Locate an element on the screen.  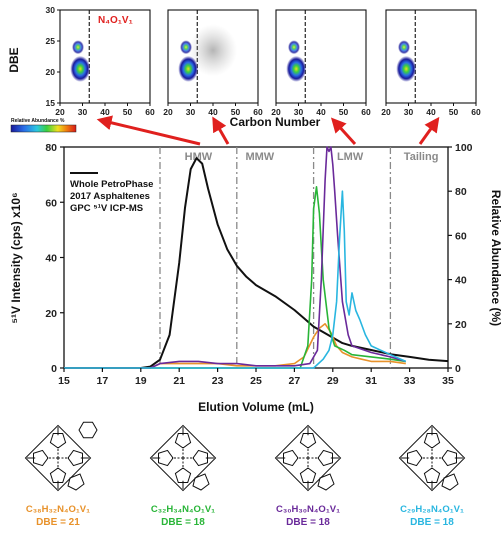
inset-y-tick-label: 20 is located at coordinates (51, 72).